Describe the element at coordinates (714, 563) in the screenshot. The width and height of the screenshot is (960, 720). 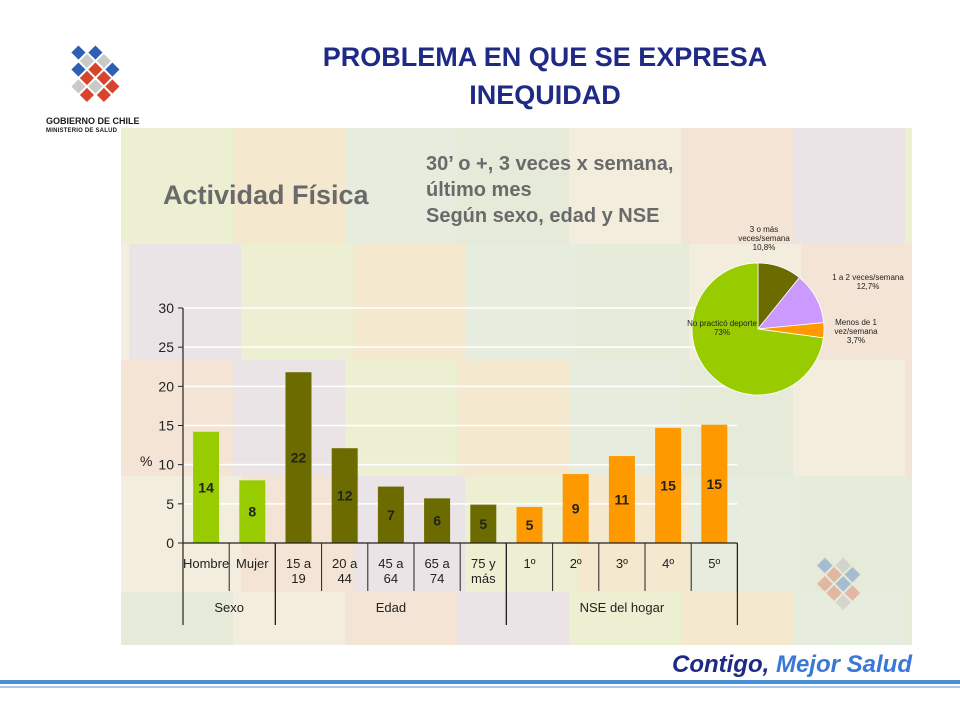
I see `x-tick-label: 5º` at that location.